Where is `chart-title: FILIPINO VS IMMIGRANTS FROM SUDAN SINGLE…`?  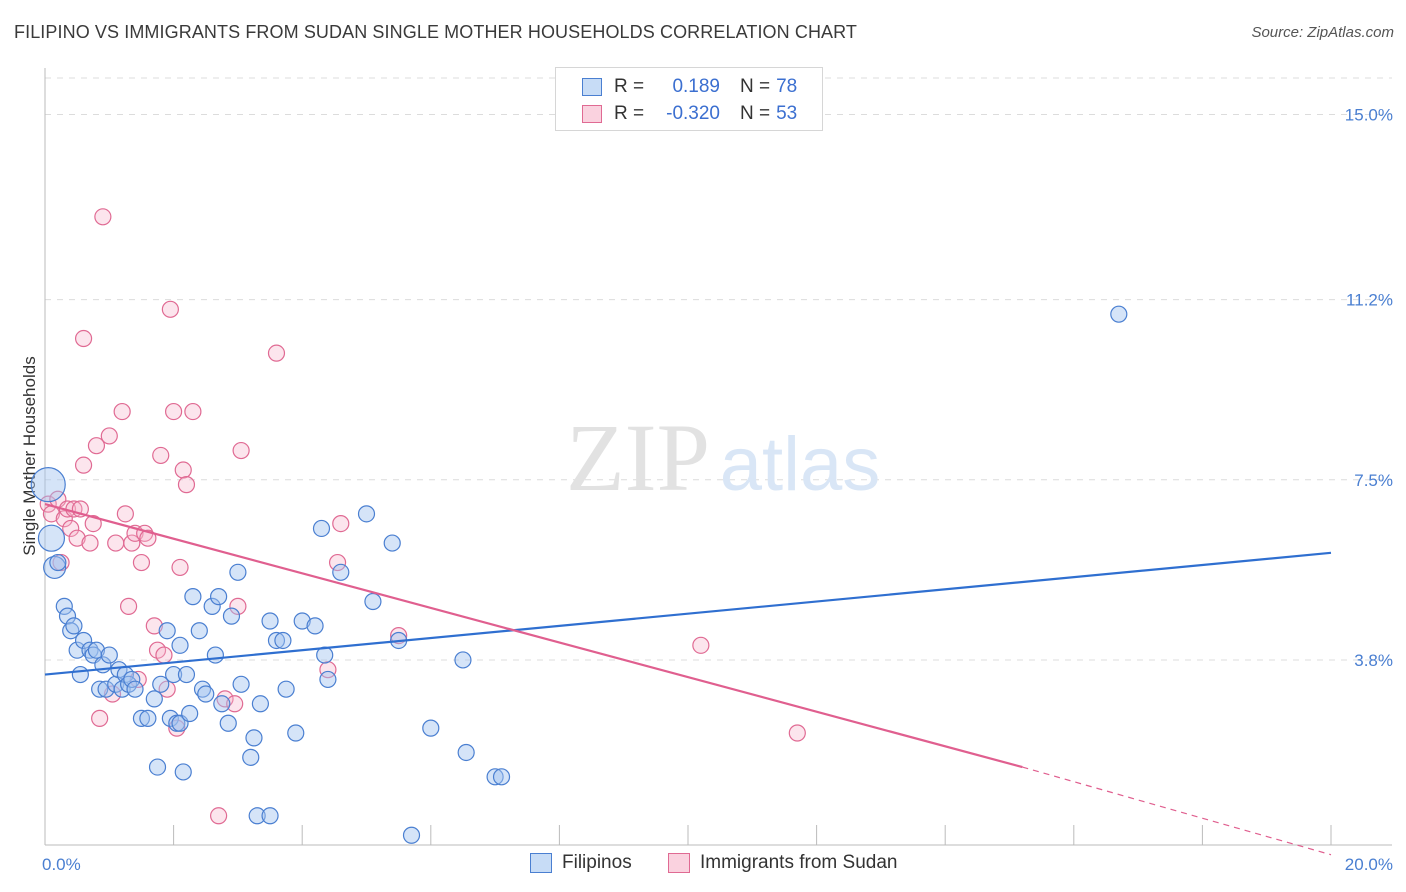 chart-title: FILIPINO VS IMMIGRANTS FROM SUDAN SINGLE… is located at coordinates (436, 32).